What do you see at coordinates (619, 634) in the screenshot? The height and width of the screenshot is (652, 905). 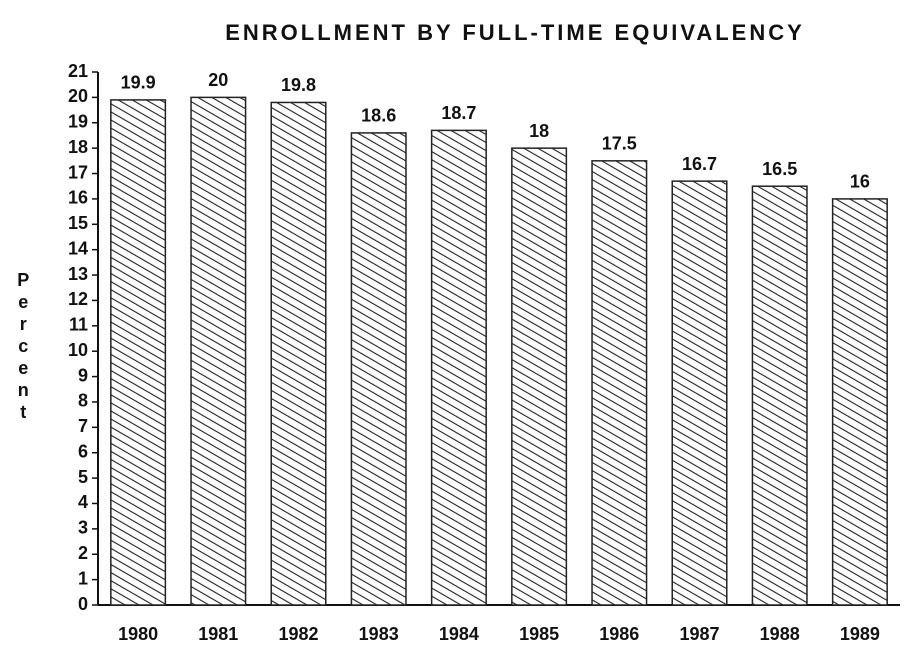 I see `x-tick-label: 1986` at bounding box center [619, 634].